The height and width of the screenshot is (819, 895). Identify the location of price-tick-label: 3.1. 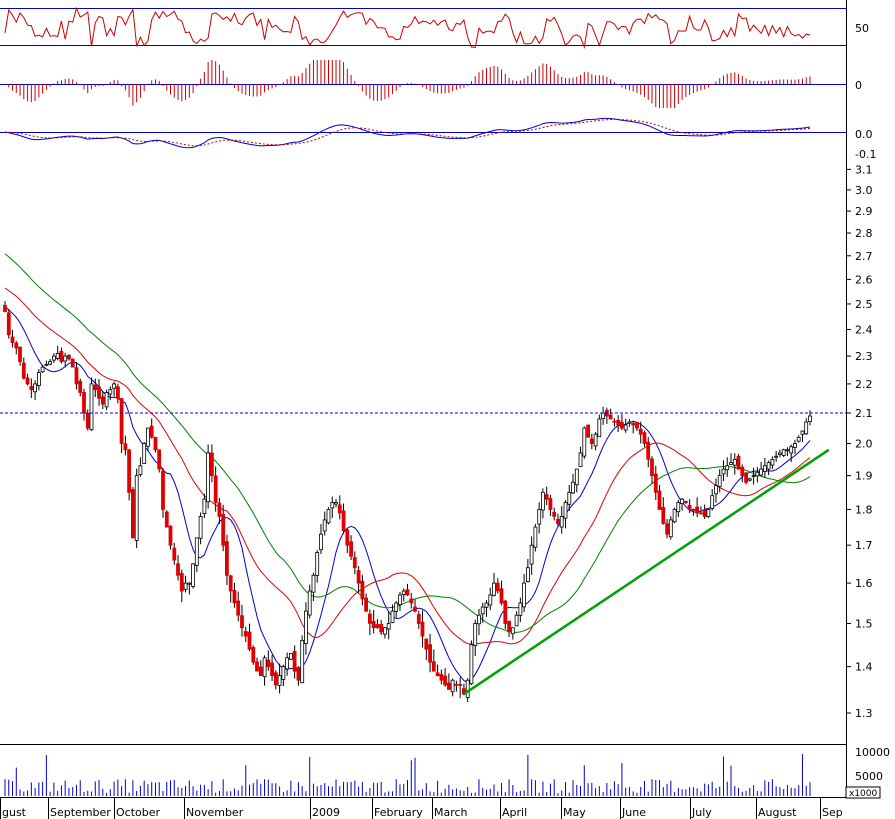
(864, 169).